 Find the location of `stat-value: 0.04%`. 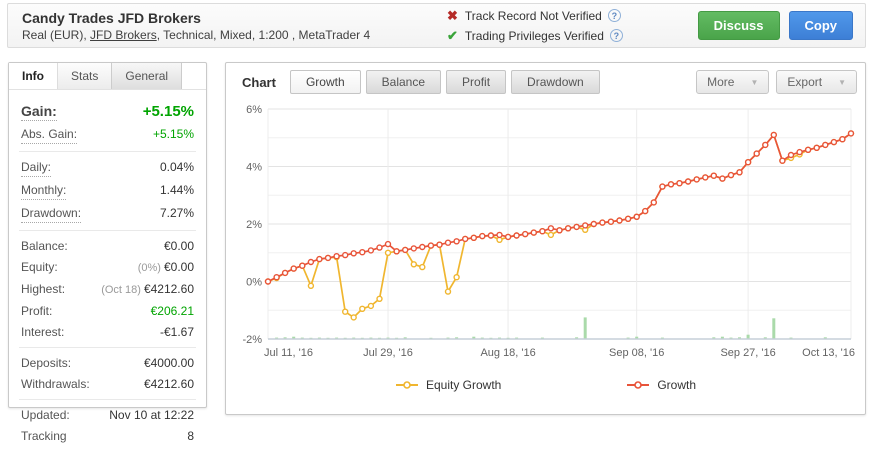

stat-value: 0.04% is located at coordinates (176, 167).